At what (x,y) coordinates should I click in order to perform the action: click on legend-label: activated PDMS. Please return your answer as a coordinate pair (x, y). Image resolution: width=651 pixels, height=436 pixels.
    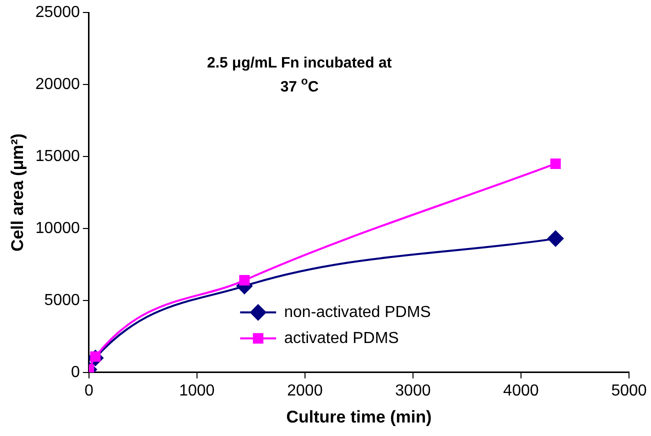
    Looking at the image, I should click on (341, 338).